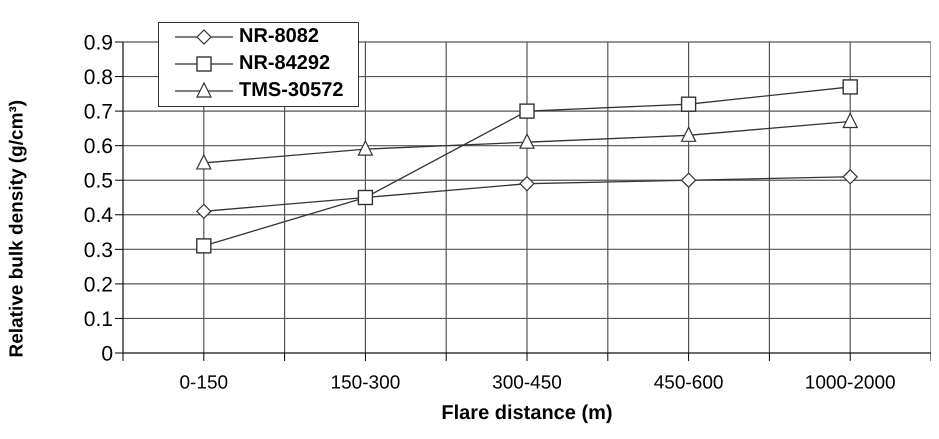 This screenshot has height=439, width=939. I want to click on legend-label: NR-8082, so click(279, 36).